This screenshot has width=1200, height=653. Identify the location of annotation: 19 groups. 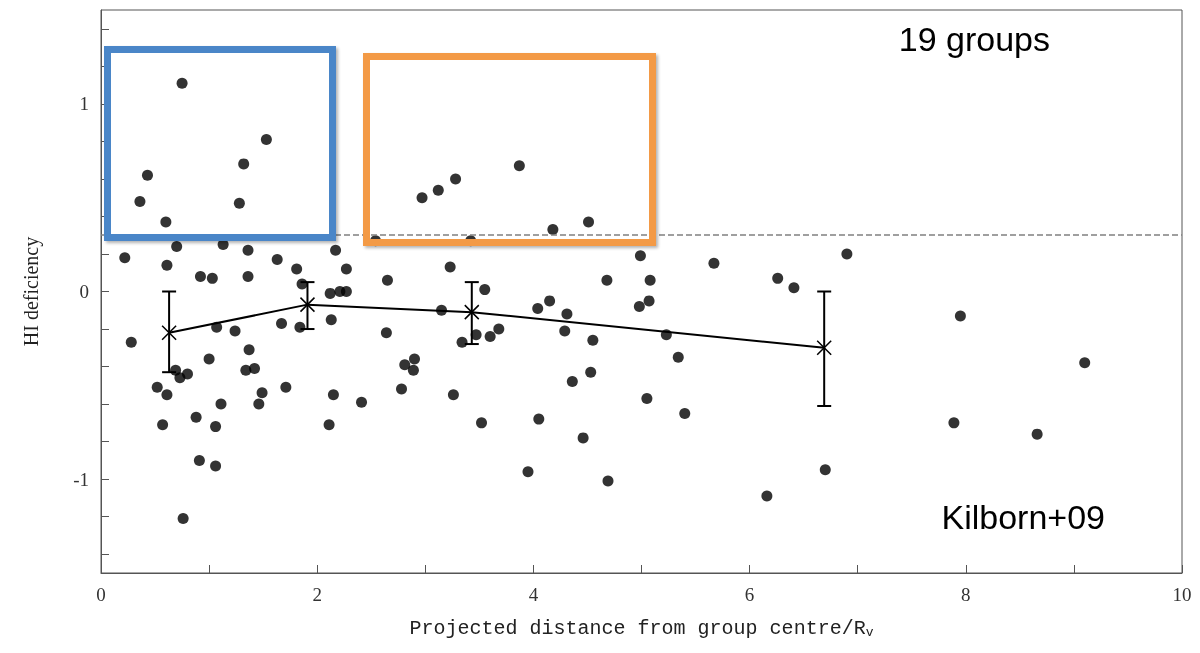
(974, 39).